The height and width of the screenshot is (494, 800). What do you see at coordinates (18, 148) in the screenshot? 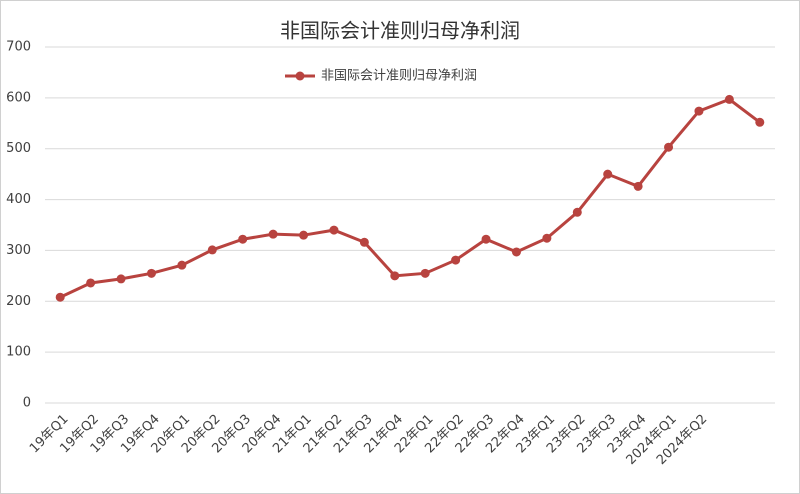
I see `y-tick-label: 500` at bounding box center [18, 148].